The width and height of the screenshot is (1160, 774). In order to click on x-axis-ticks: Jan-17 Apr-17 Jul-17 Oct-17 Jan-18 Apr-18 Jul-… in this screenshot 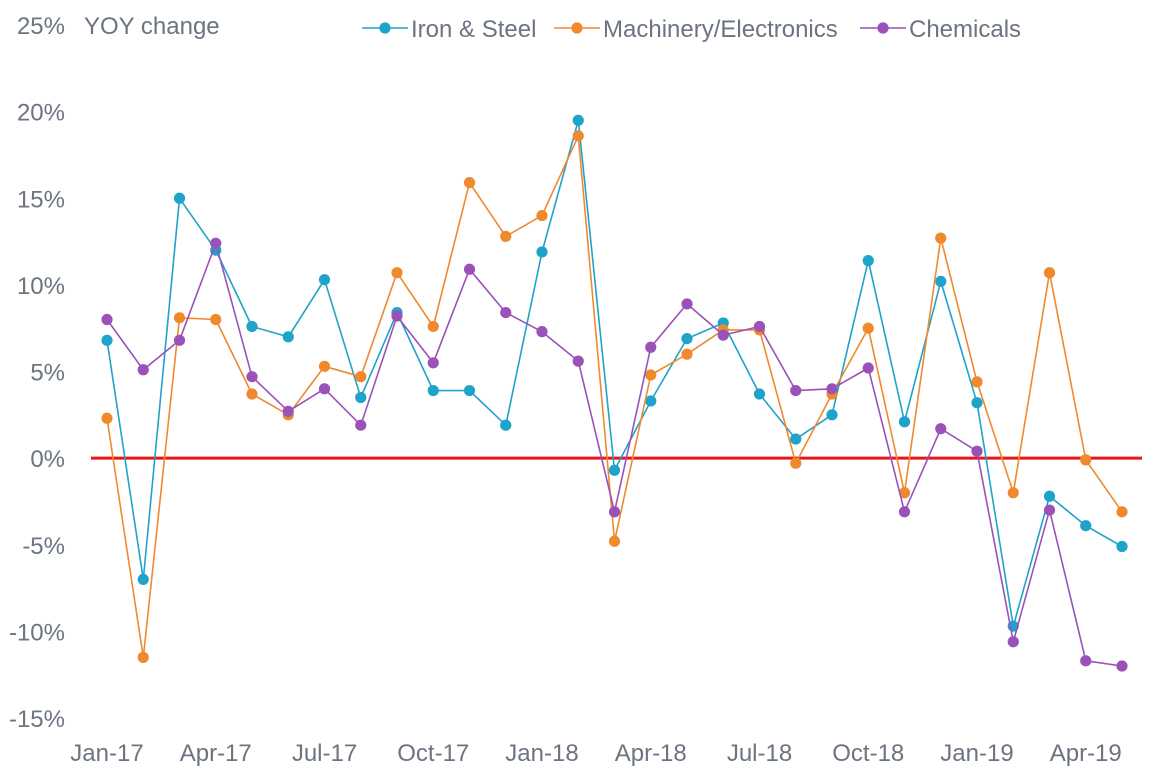, I will do `click(595, 753)`.